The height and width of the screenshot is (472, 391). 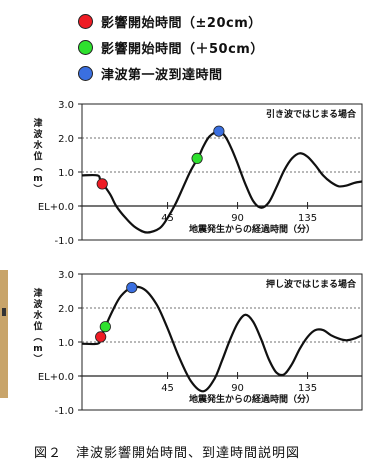 What do you see at coordinates (85, 73) in the screenshot?
I see `blue-circle-icon` at bounding box center [85, 73].